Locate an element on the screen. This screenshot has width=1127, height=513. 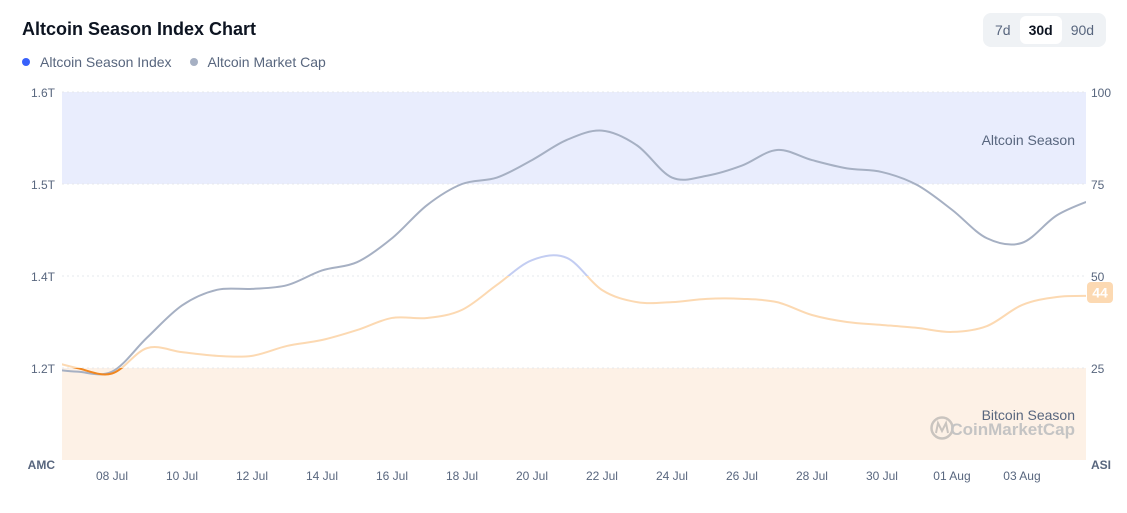
range-90d-button: 90d is located at coordinates (1082, 30).